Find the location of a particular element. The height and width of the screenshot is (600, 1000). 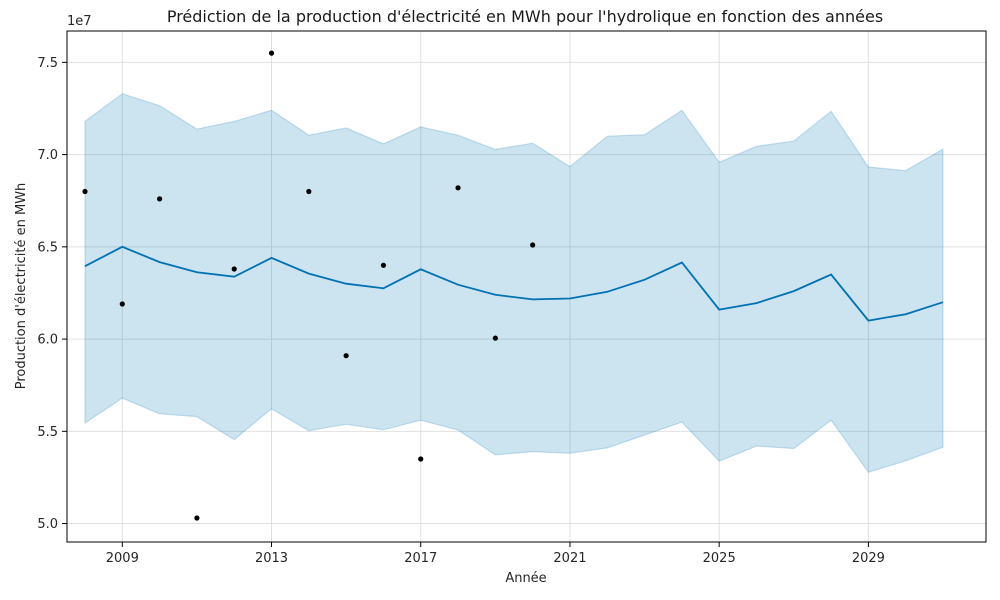

x-tick-label: 2013 is located at coordinates (271, 558).